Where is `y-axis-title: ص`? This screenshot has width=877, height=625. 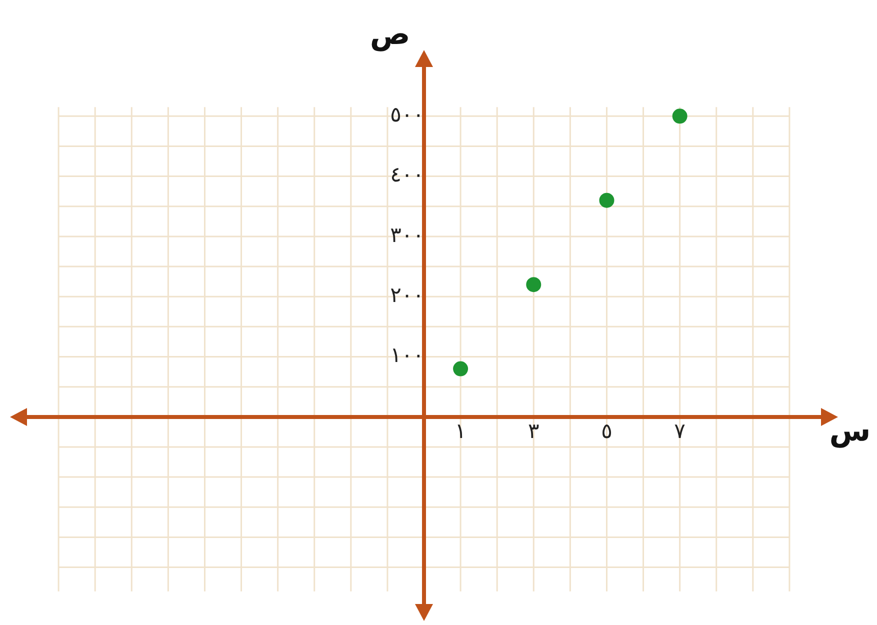 y-axis-title: ص is located at coordinates (390, 34).